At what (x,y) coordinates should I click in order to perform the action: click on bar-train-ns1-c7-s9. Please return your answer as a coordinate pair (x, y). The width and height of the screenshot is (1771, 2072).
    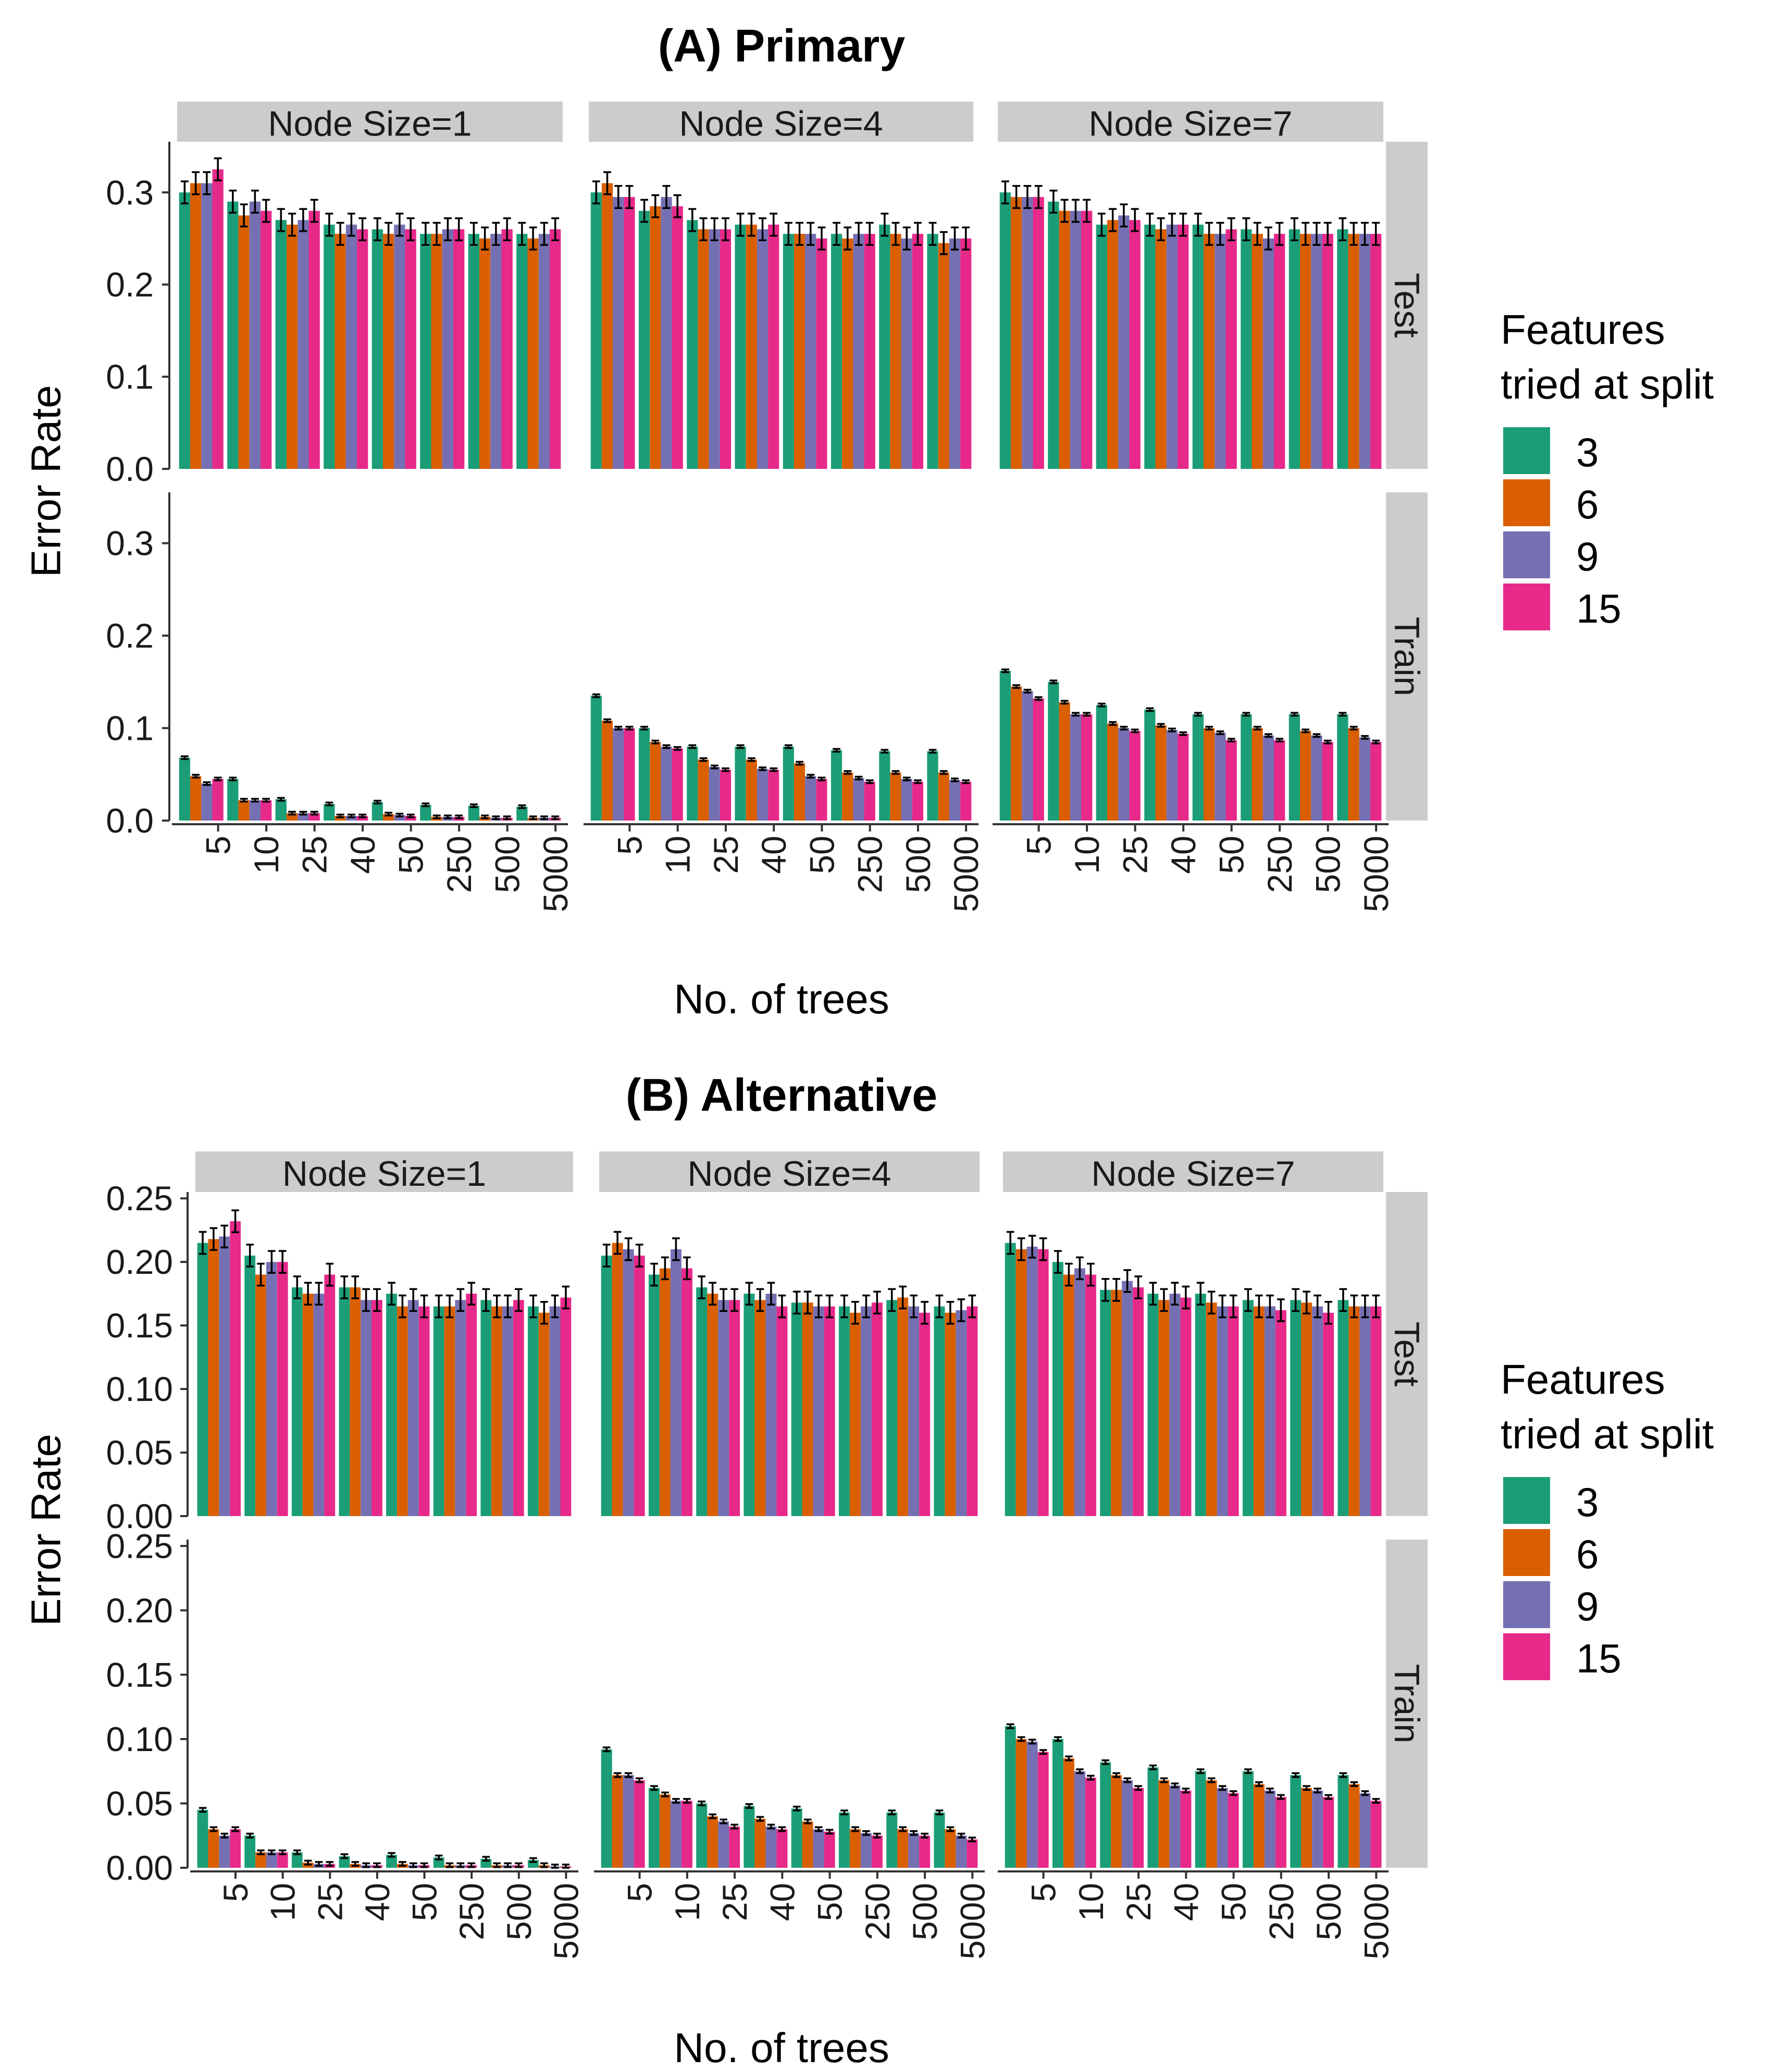
    Looking at the image, I should click on (961, 1852).